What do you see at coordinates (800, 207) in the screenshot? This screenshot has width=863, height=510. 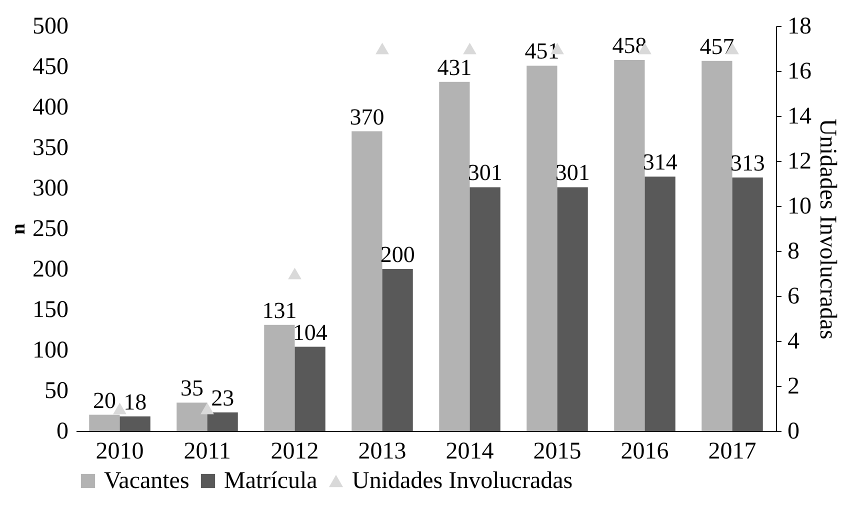 I see `y2-tick-label: 10` at bounding box center [800, 207].